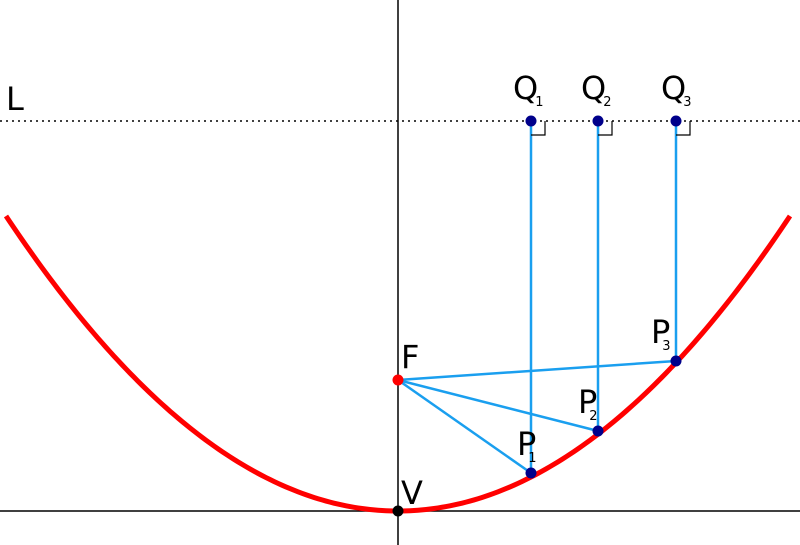 The height and width of the screenshot is (545, 800). Describe the element at coordinates (398, 511) in the screenshot. I see `vertex-point` at that location.